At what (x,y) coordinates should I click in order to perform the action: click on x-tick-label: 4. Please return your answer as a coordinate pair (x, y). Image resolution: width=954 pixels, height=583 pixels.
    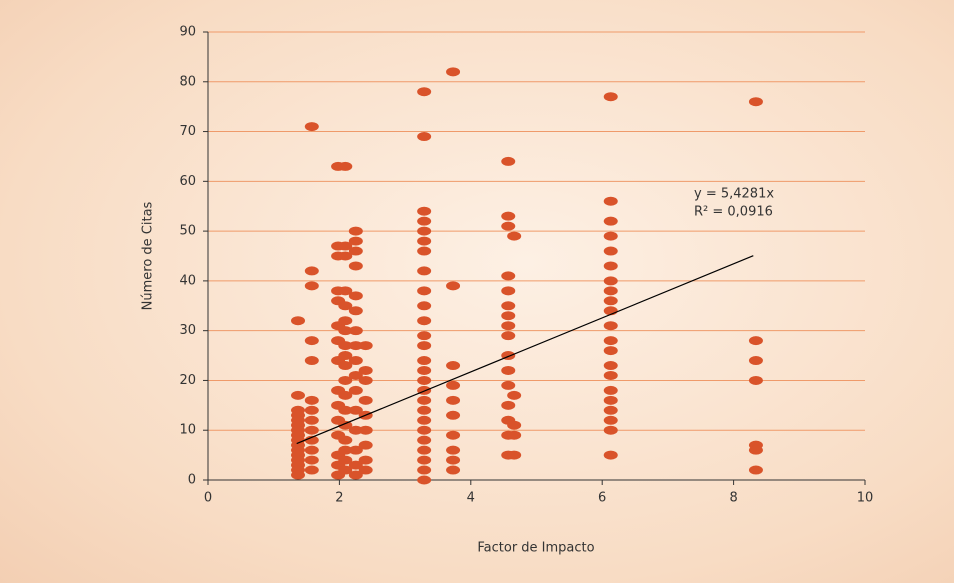
    Looking at the image, I should click on (471, 498).